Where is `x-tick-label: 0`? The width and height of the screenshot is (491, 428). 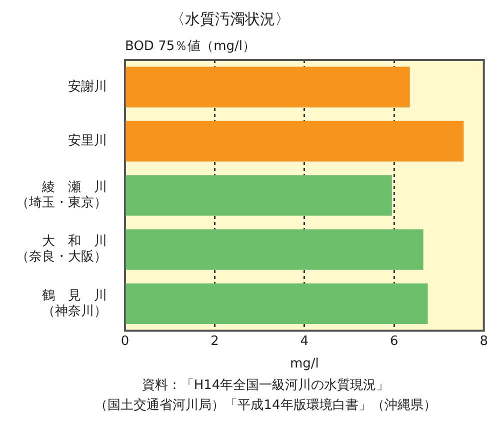
x-tick-label: 0 is located at coordinates (125, 341).